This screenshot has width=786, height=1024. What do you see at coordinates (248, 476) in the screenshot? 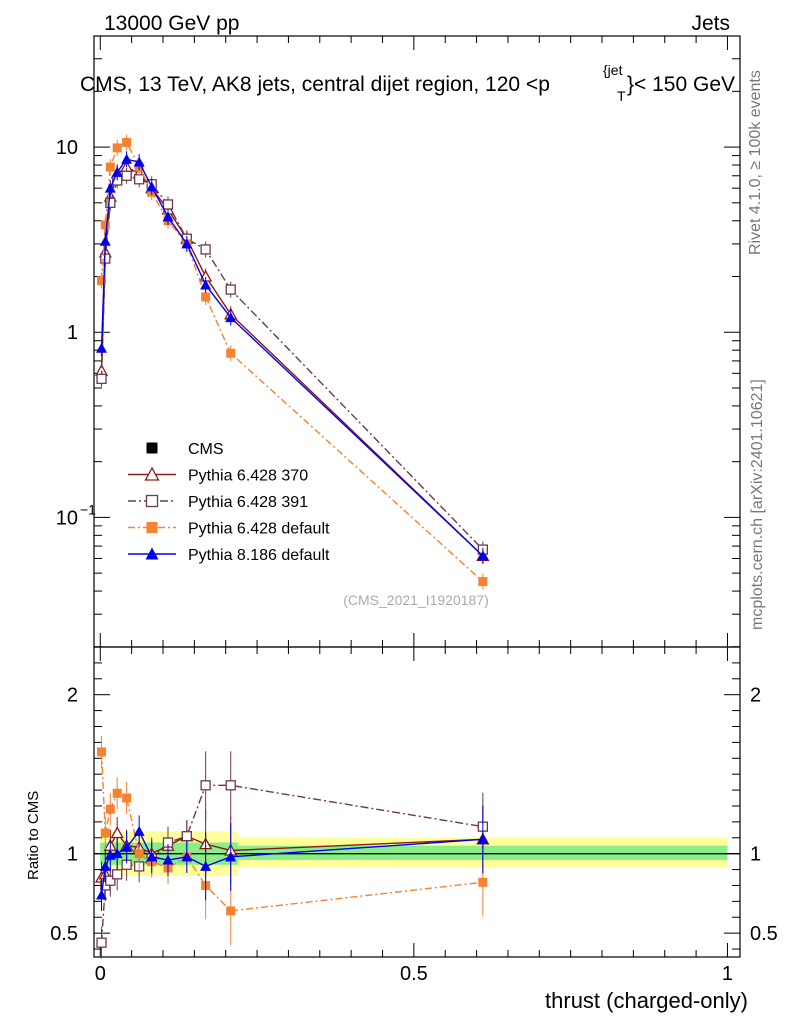
I see `legend-entry-label: Pythia 6.428 370` at bounding box center [248, 476].